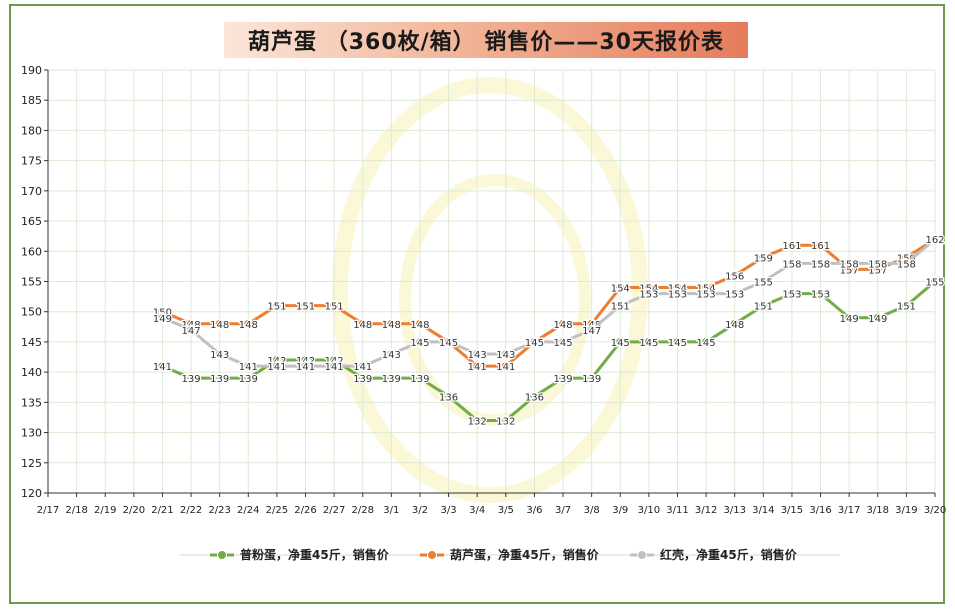  Describe the element at coordinates (792, 510) in the screenshot. I see `x-tick-label: 3/15` at that location.